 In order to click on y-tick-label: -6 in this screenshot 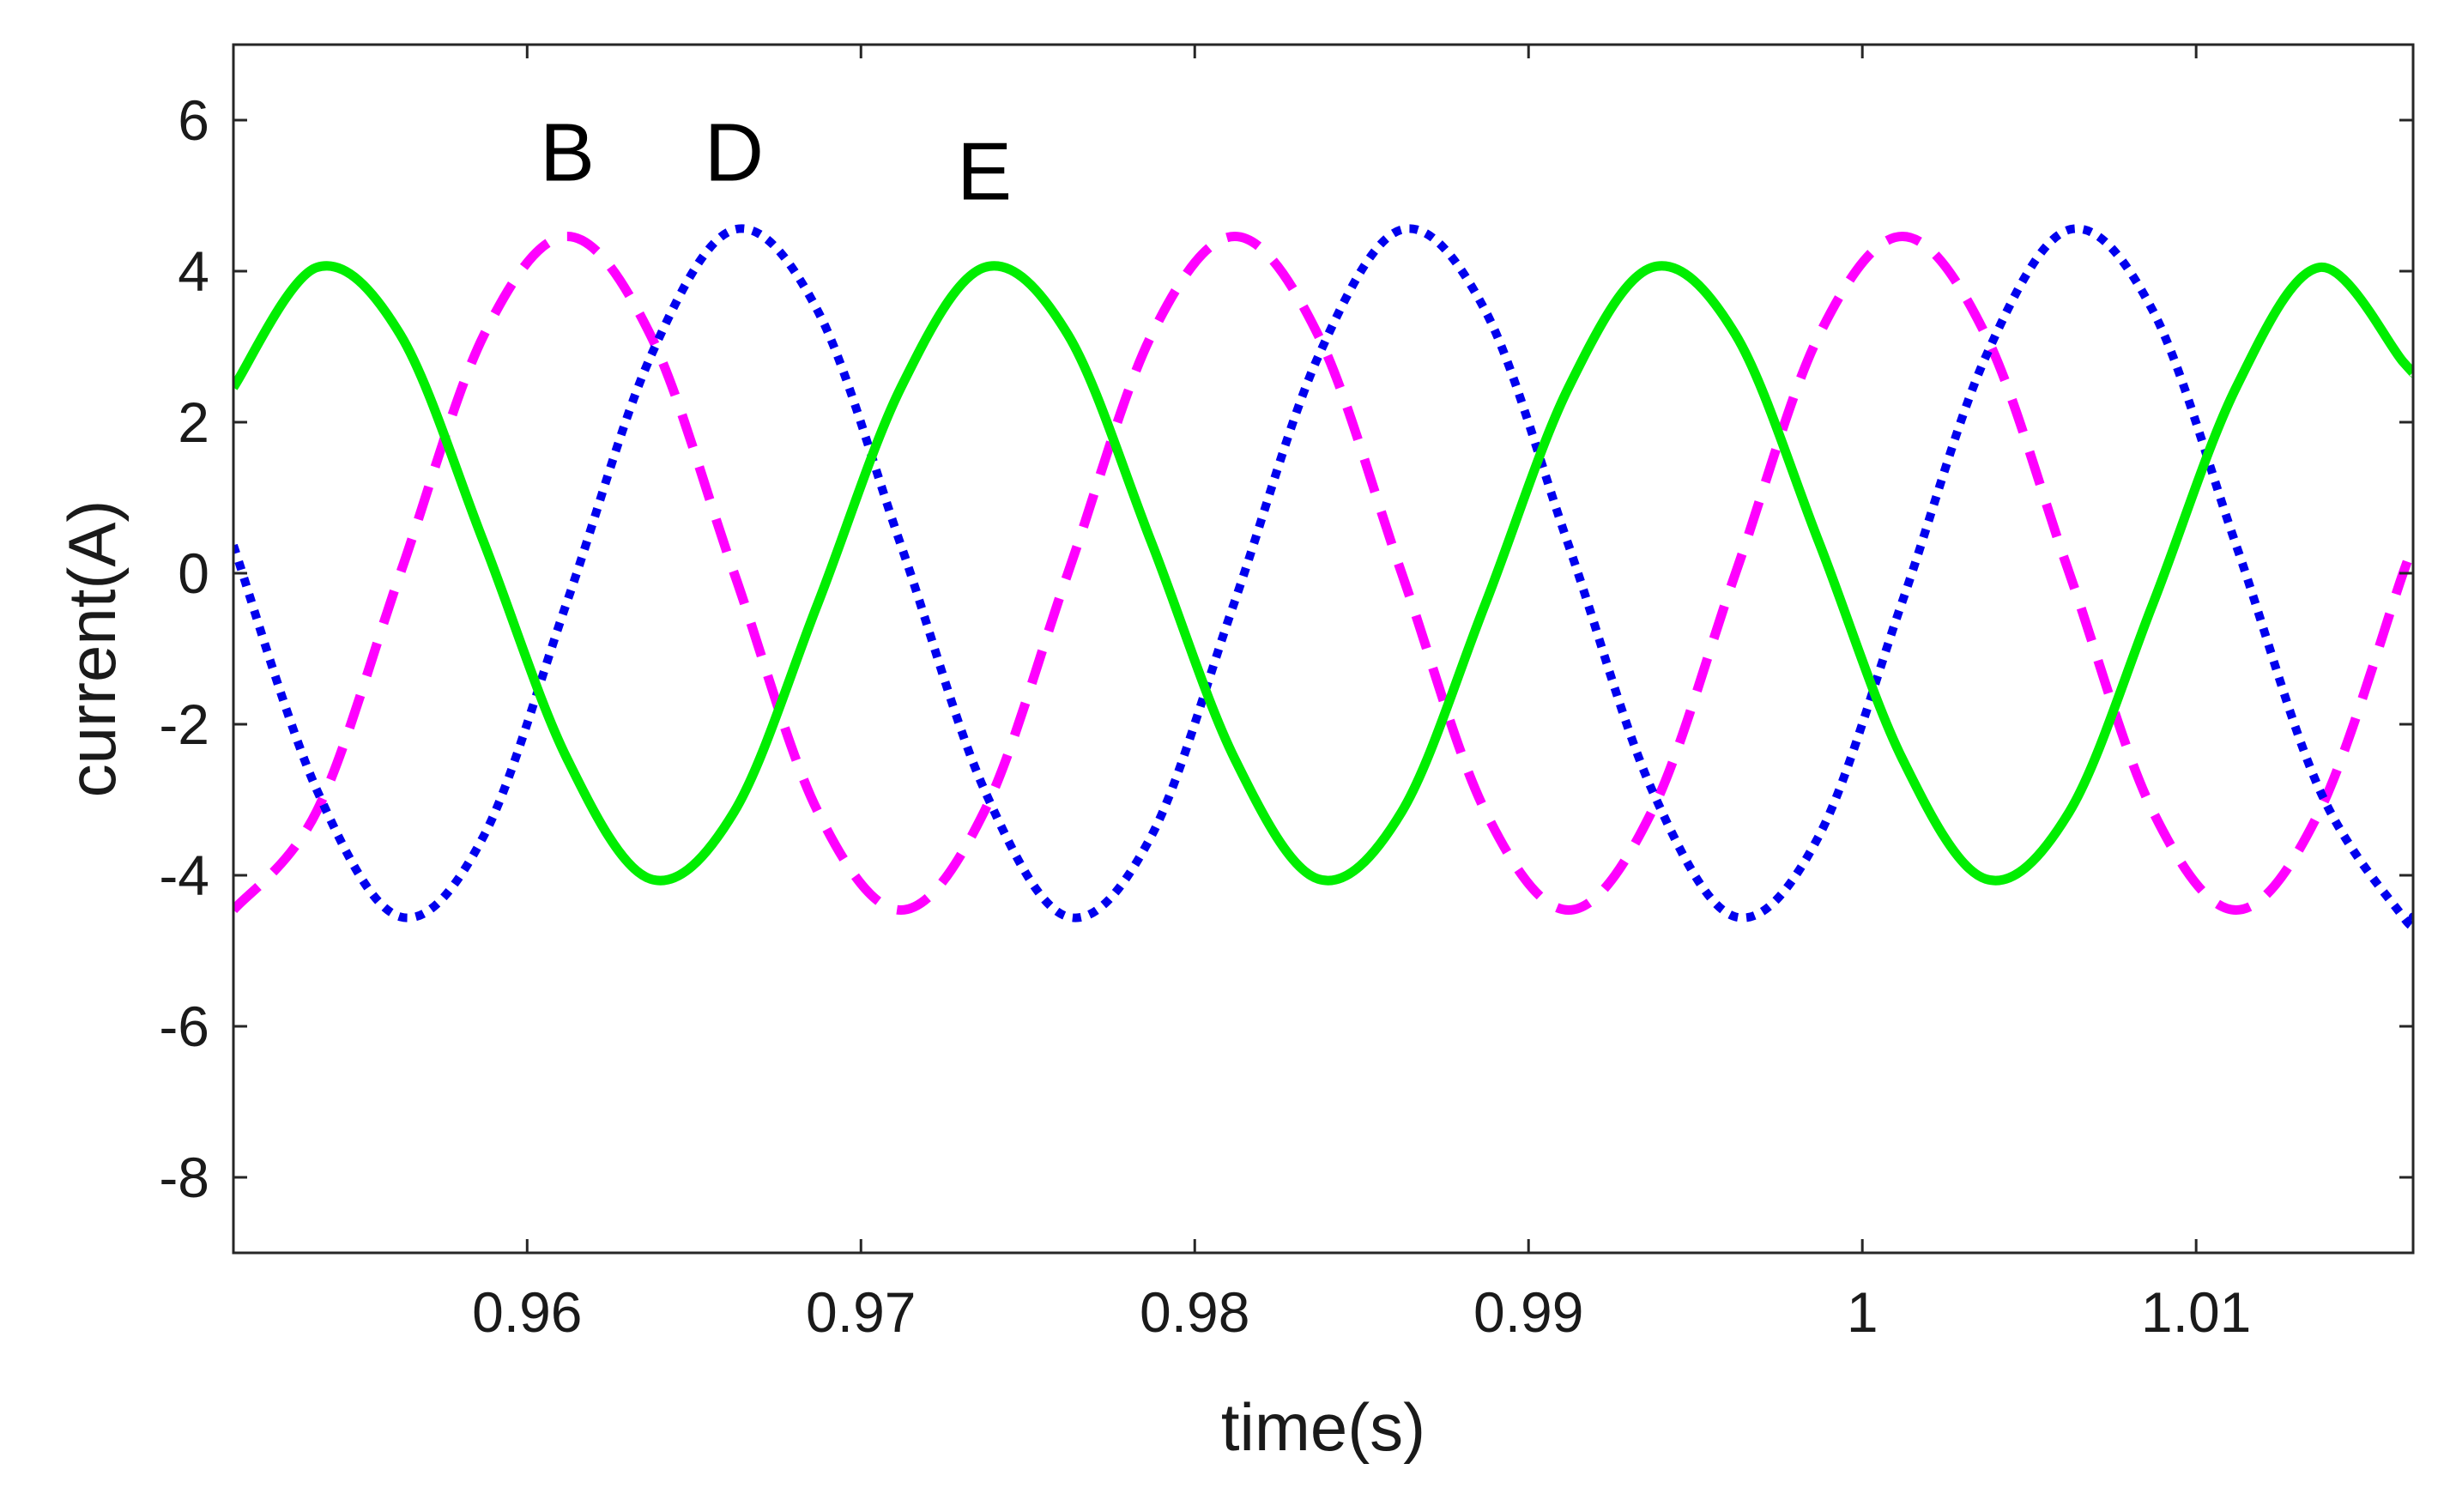, I will do `click(184, 1026)`.